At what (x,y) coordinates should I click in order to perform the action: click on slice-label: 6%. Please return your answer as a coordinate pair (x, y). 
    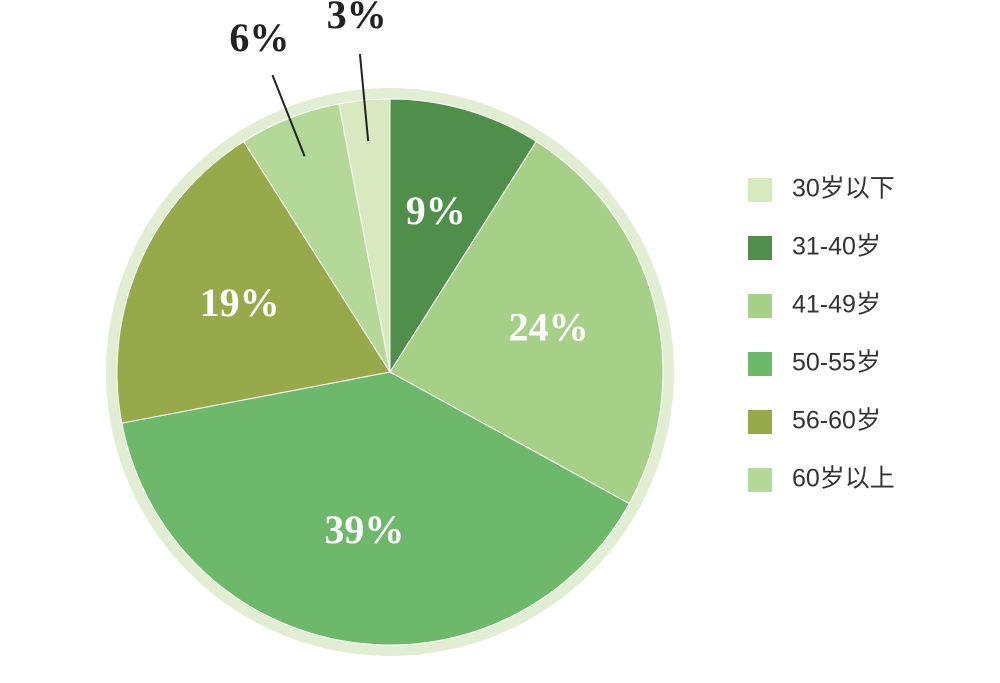
    Looking at the image, I should click on (259, 37).